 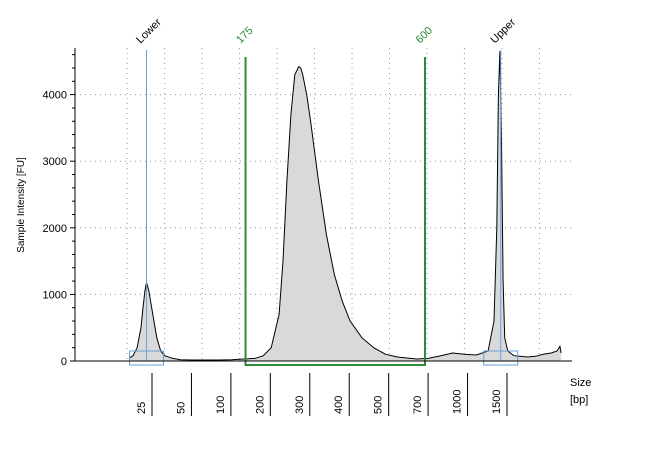 What do you see at coordinates (497, 402) in the screenshot?
I see `x-tick-label: 1500` at bounding box center [497, 402].